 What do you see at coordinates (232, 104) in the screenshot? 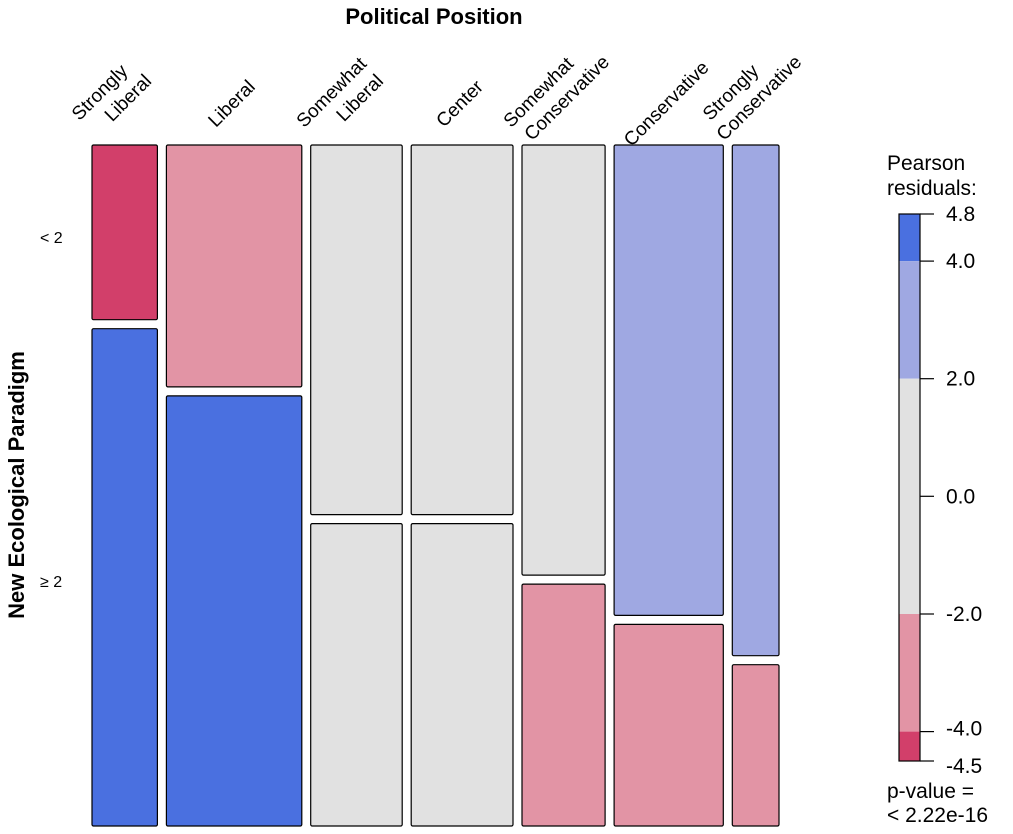
I see `column-label-liberal: Liberal` at bounding box center [232, 104].